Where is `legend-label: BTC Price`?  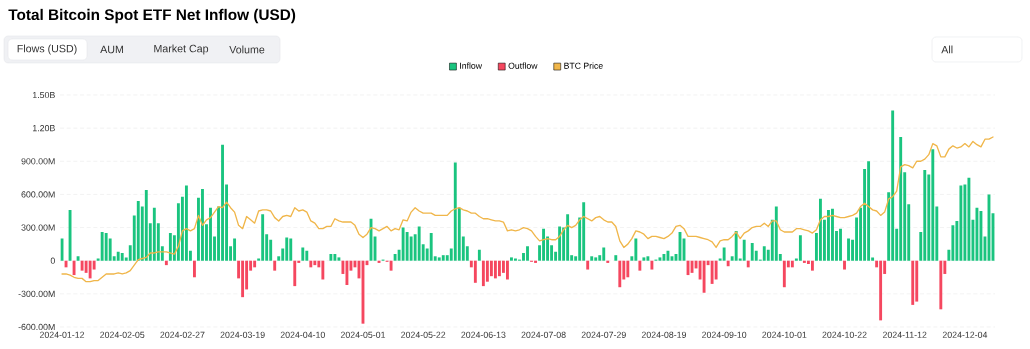
legend-label: BTC Price is located at coordinates (583, 65).